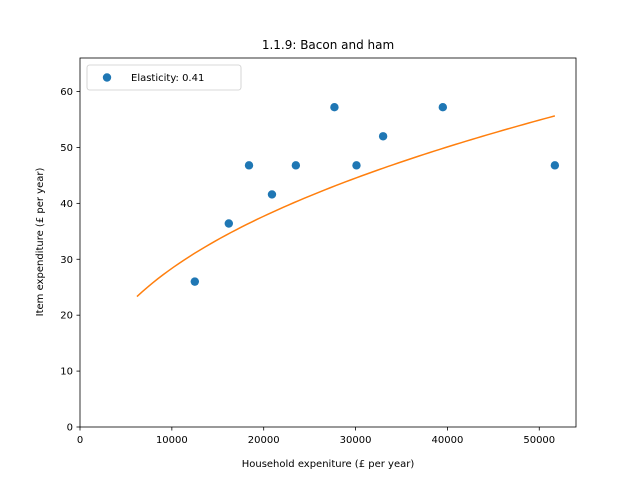 The width and height of the screenshot is (640, 480). I want to click on legend-box, so click(164, 77).